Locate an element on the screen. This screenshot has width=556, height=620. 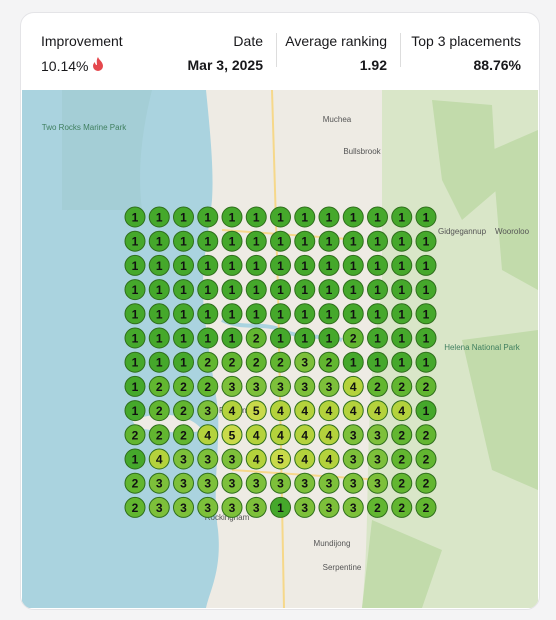
map-label: Mundijong is located at coordinates (332, 543).